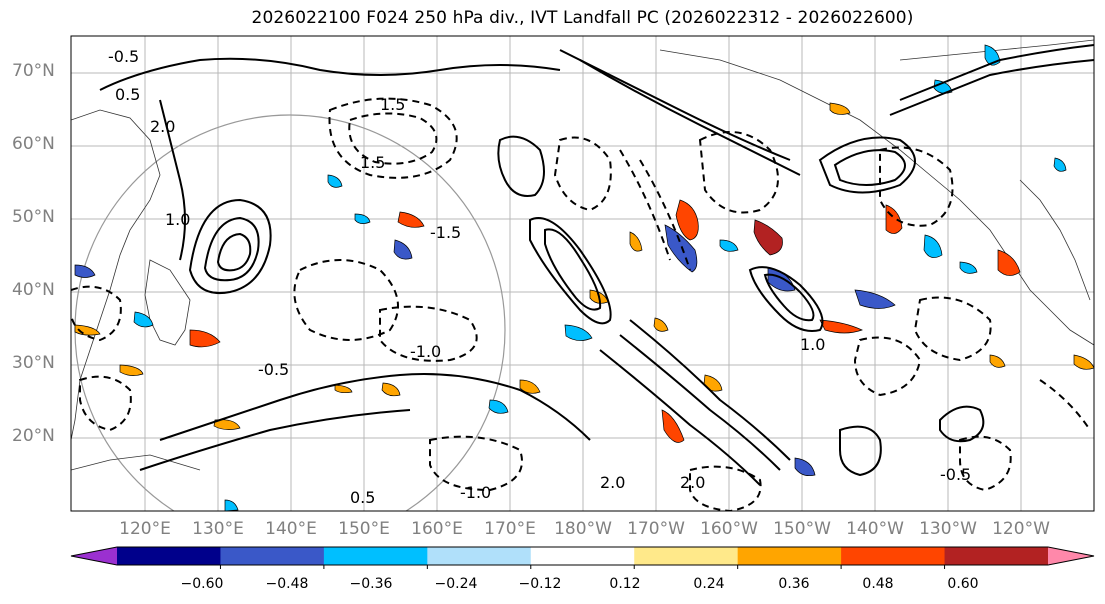 This screenshot has height=604, width=1105. Describe the element at coordinates (709, 584) in the screenshot. I see `colorbar-tick-label: 0.24` at that location.